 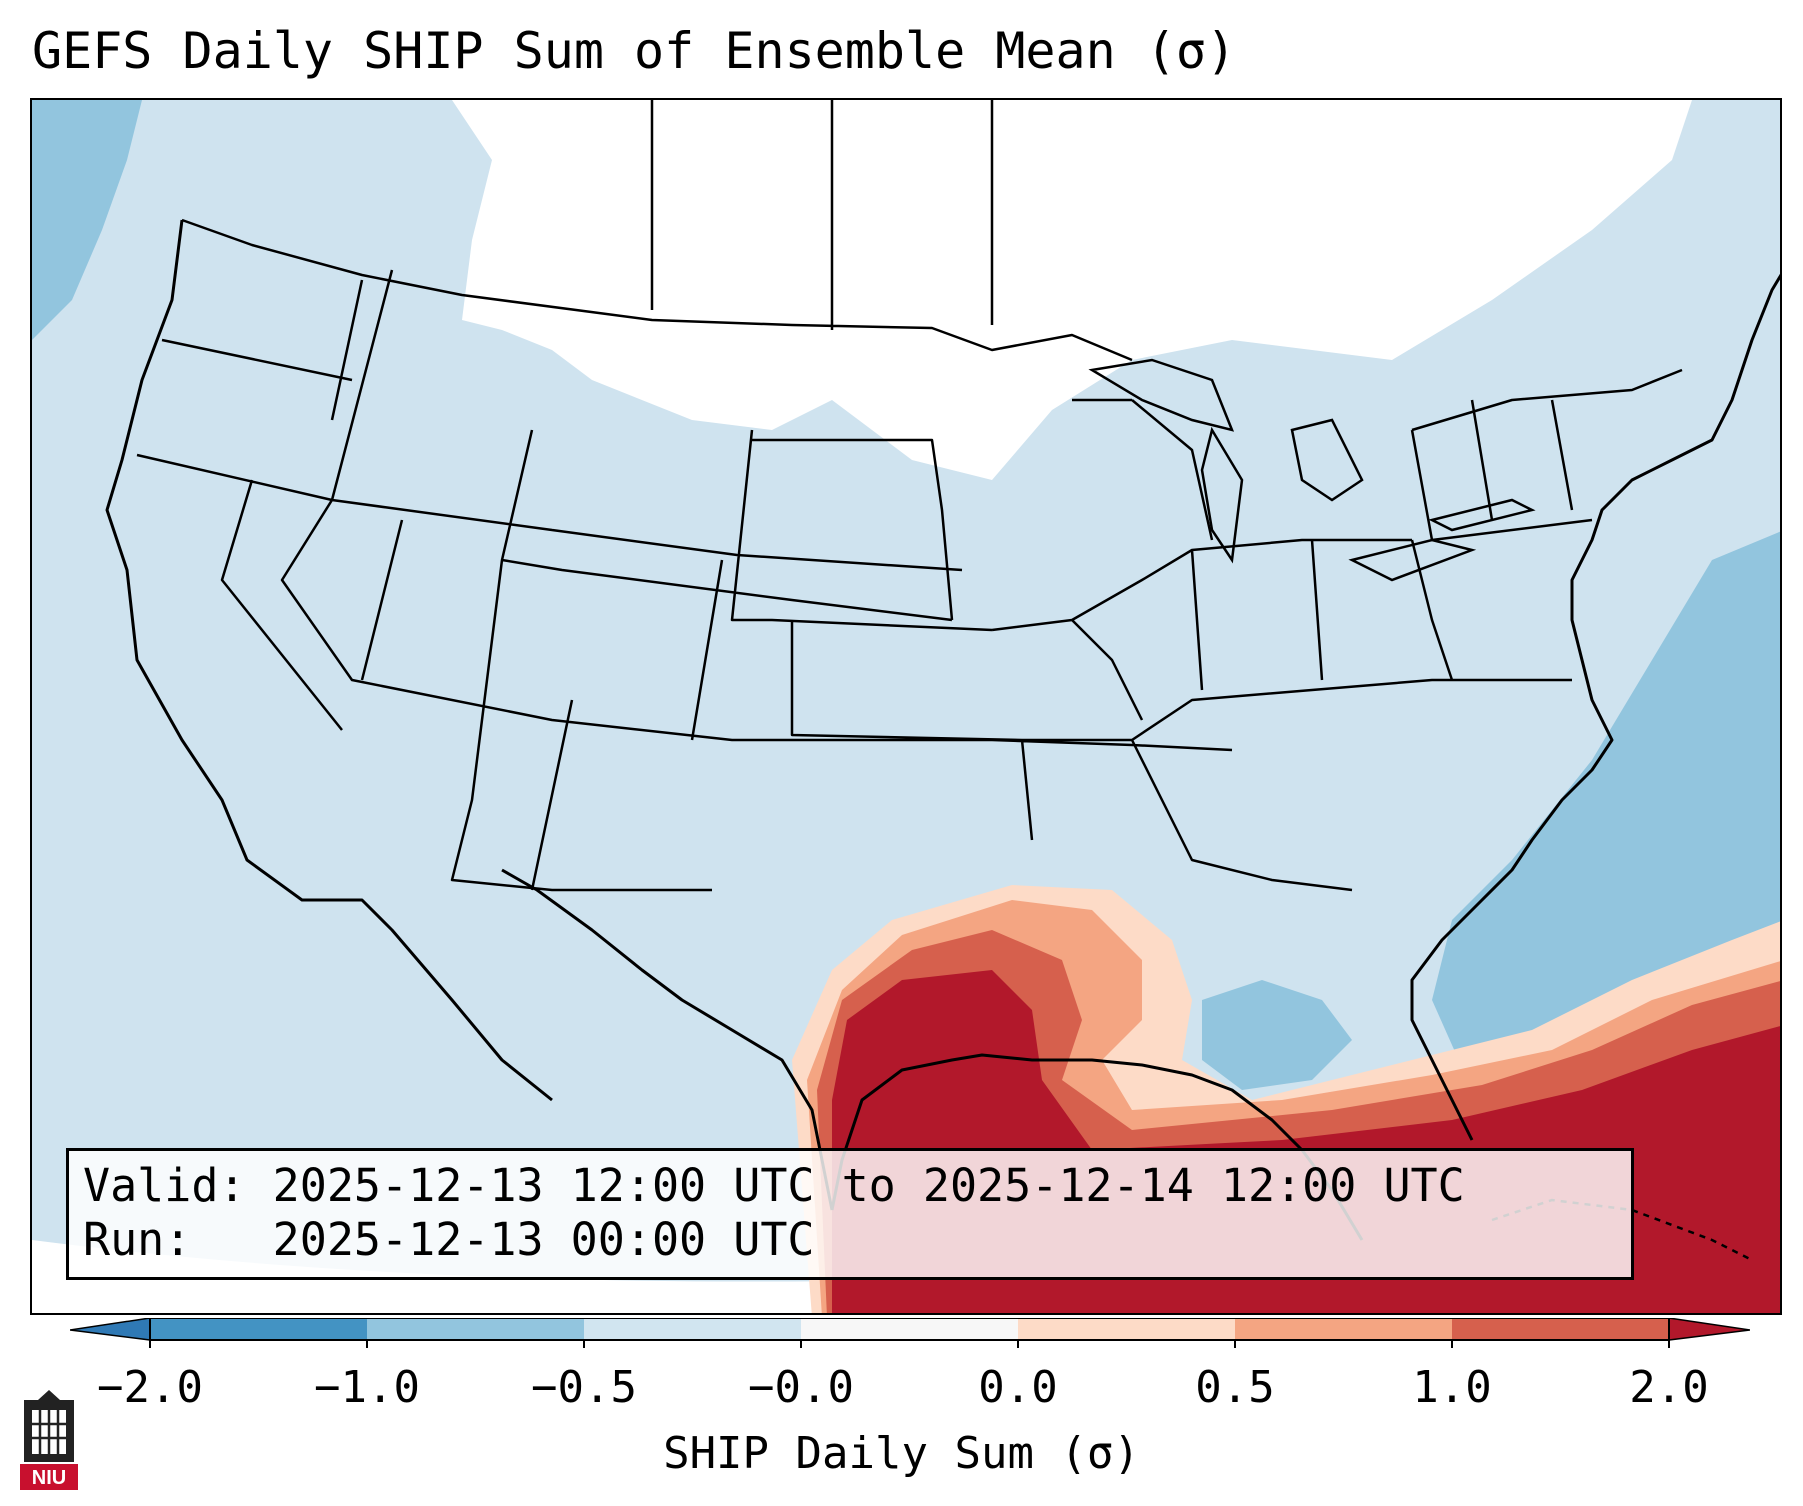 I want to click on valid-label: Valid:, so click(x=164, y=1185).